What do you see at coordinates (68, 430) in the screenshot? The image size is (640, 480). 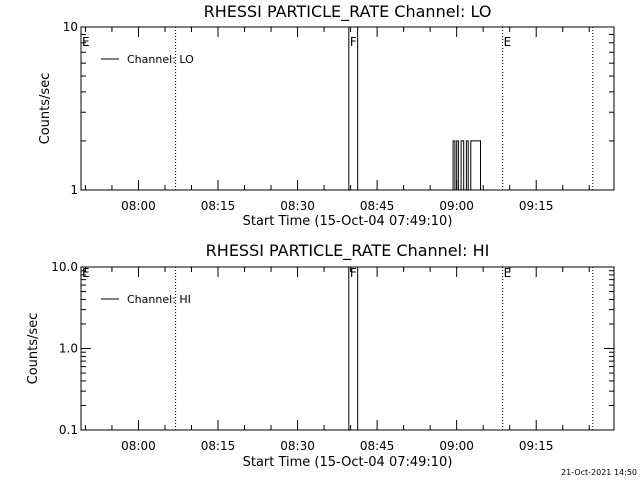 I see `y-tick-label: 0.1` at bounding box center [68, 430].